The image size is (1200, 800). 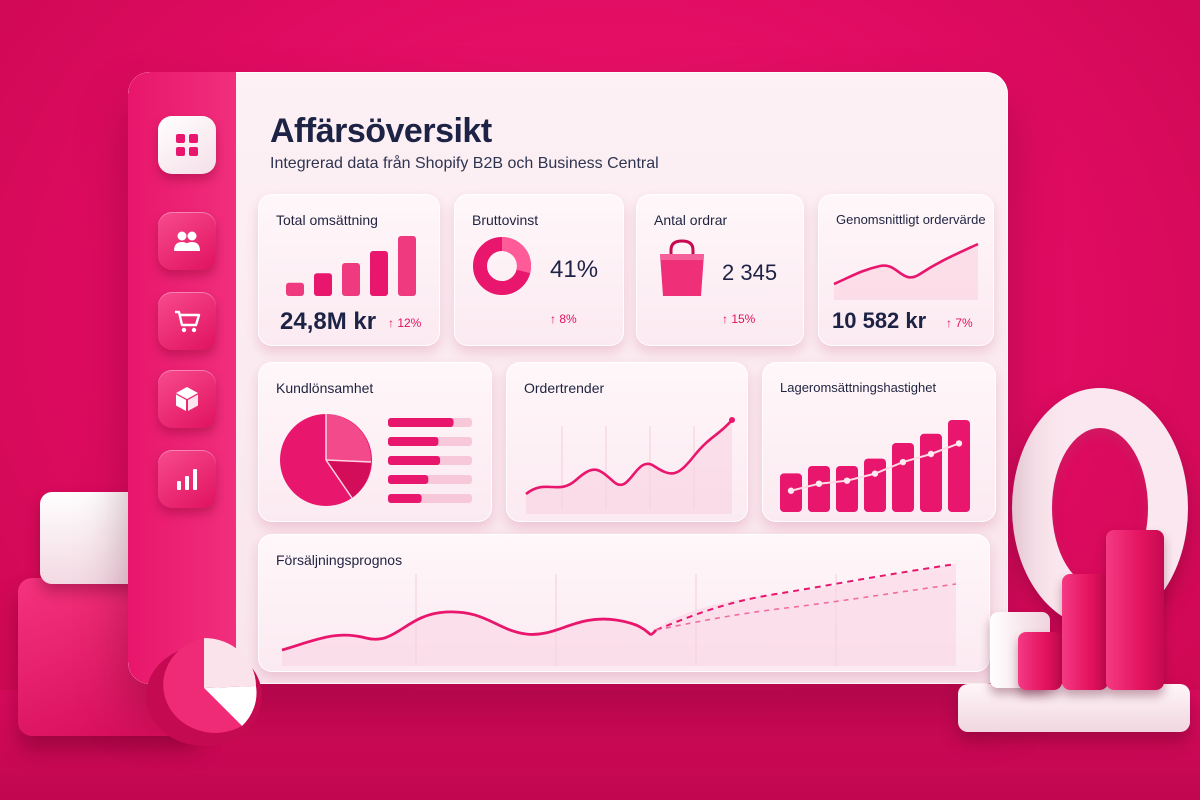 What do you see at coordinates (1135, 610) in the screenshot?
I see `decorative-bar-tall` at bounding box center [1135, 610].